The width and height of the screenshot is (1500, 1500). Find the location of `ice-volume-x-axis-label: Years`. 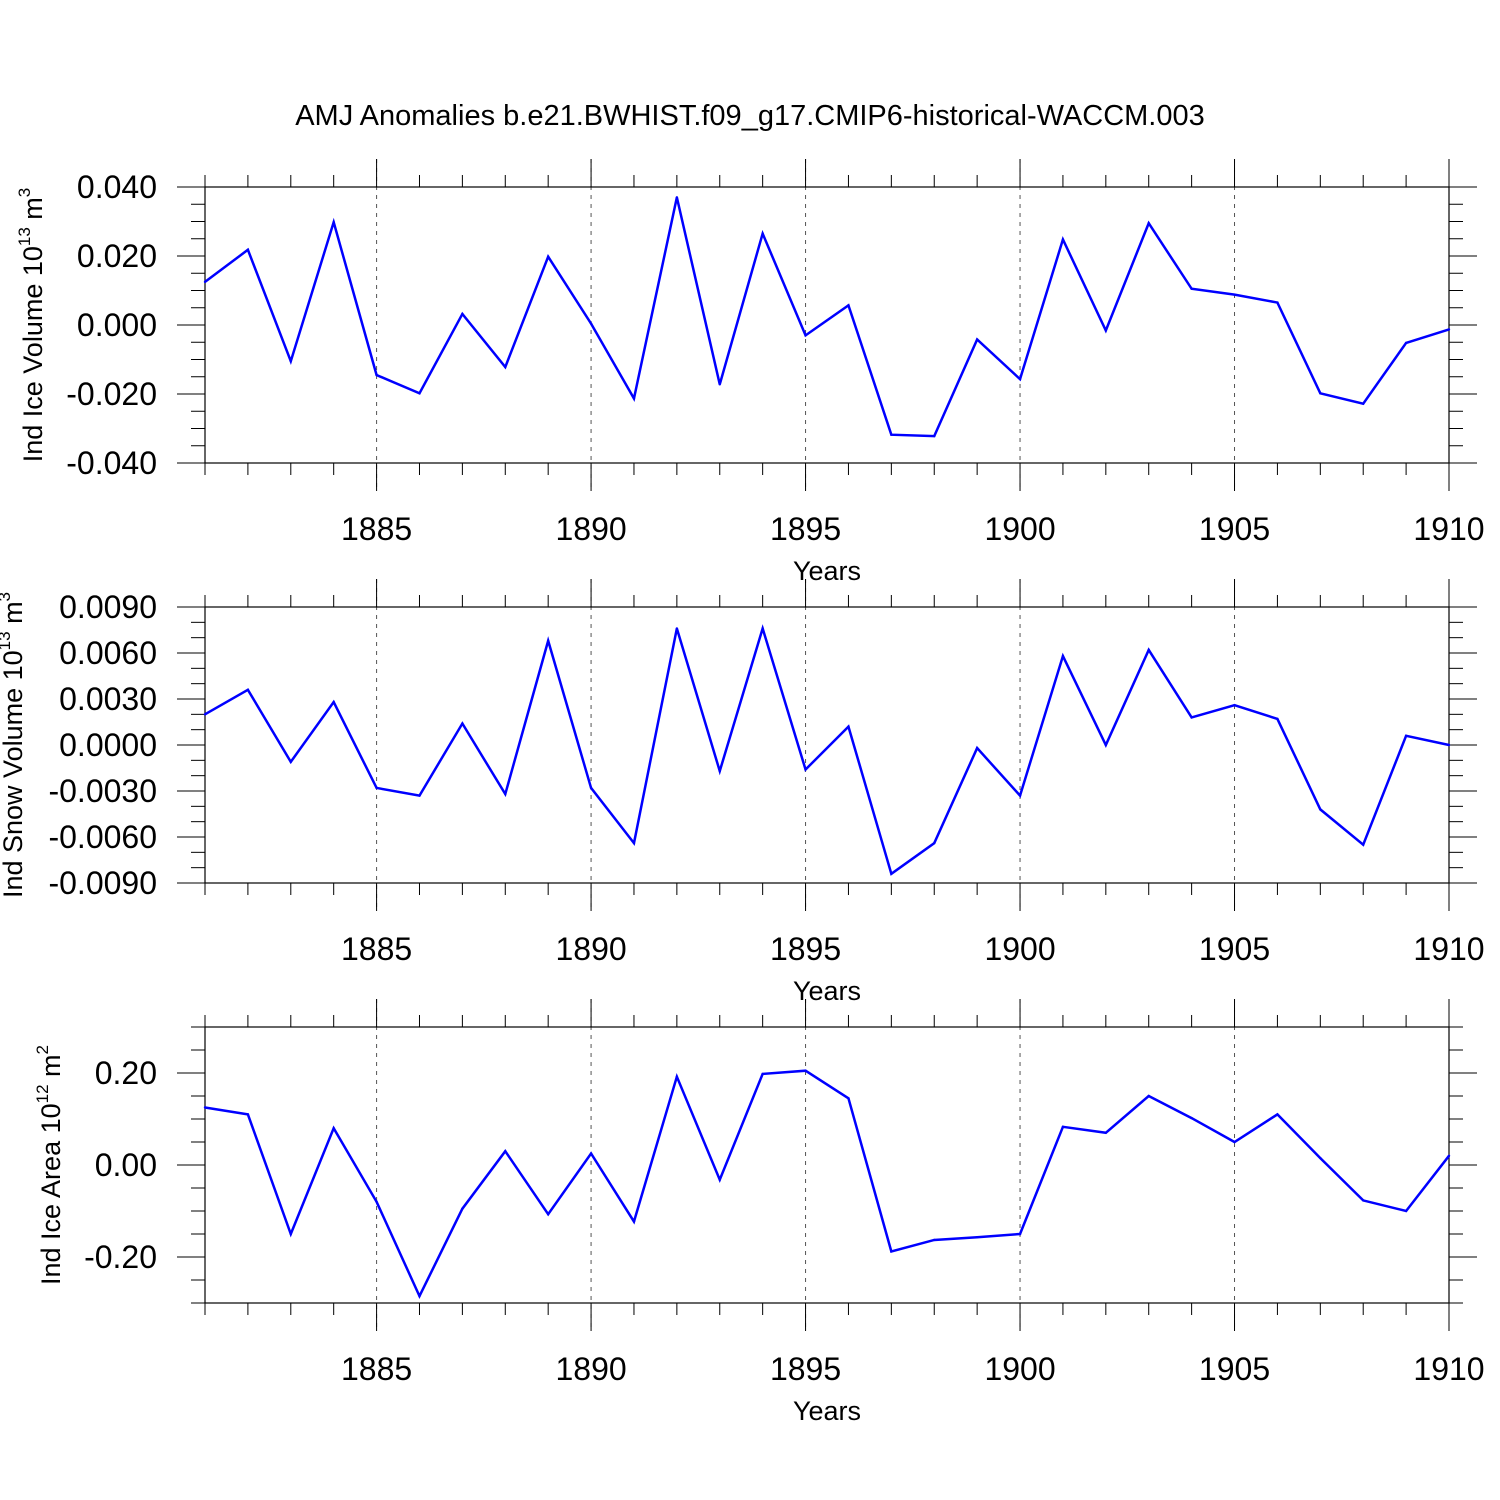

ice-volume-x-axis-label: Years is located at coordinates (827, 571).